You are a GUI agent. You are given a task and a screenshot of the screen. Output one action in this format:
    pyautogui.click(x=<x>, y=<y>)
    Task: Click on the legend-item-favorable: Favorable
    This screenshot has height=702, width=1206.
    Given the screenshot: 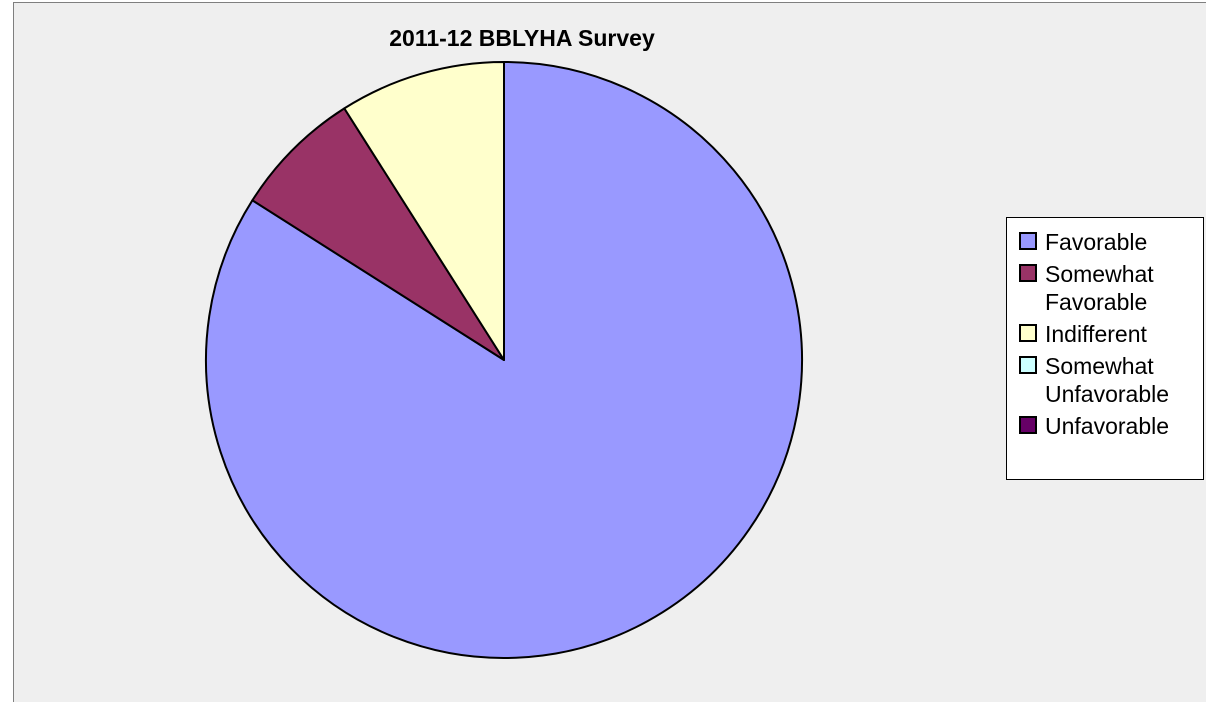 What is the action you would take?
    pyautogui.click(x=1111, y=242)
    